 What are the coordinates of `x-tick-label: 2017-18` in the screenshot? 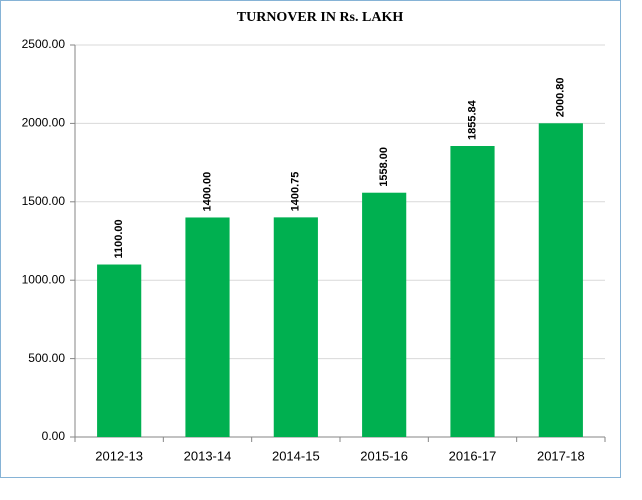 It's located at (561, 455).